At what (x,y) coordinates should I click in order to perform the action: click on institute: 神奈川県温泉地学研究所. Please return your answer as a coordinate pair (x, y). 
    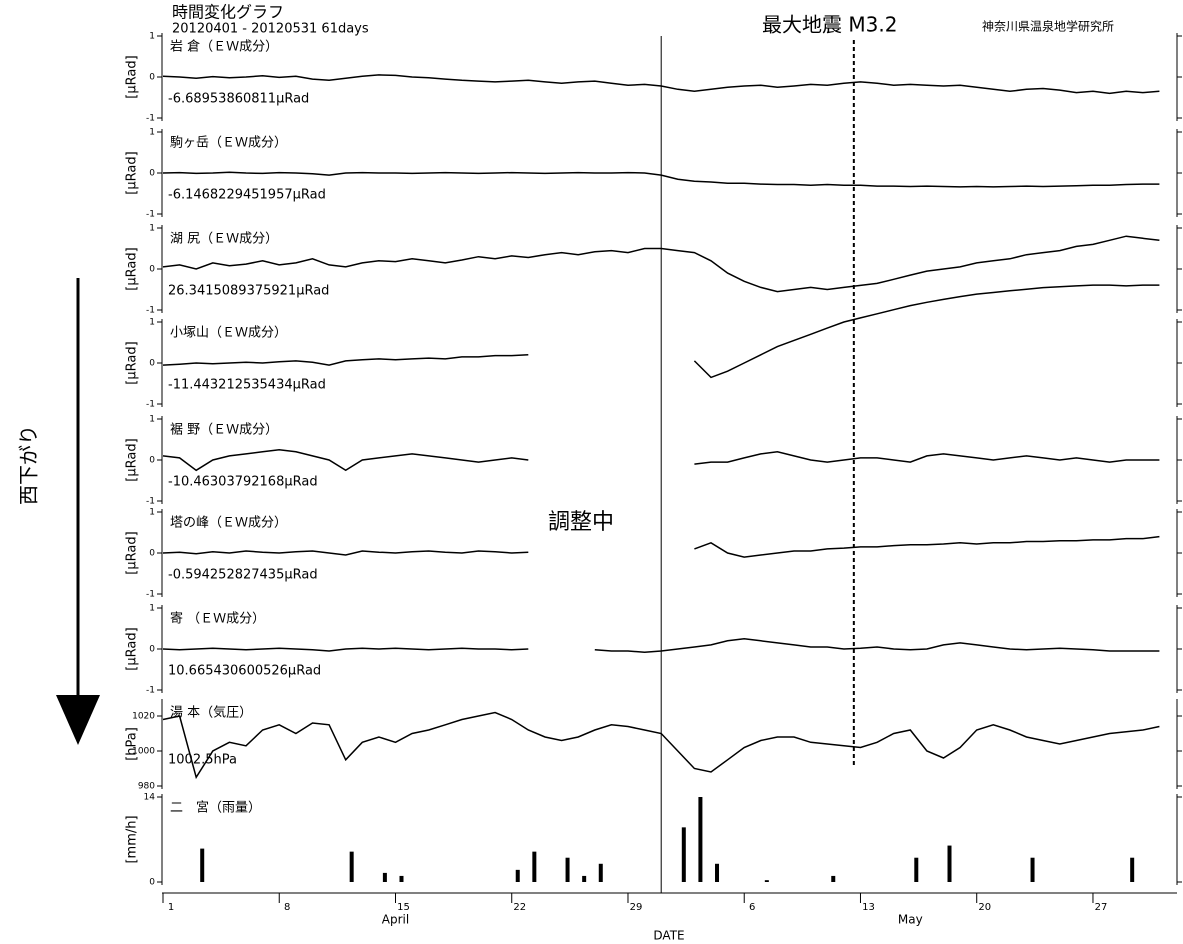
    Looking at the image, I should click on (1048, 26).